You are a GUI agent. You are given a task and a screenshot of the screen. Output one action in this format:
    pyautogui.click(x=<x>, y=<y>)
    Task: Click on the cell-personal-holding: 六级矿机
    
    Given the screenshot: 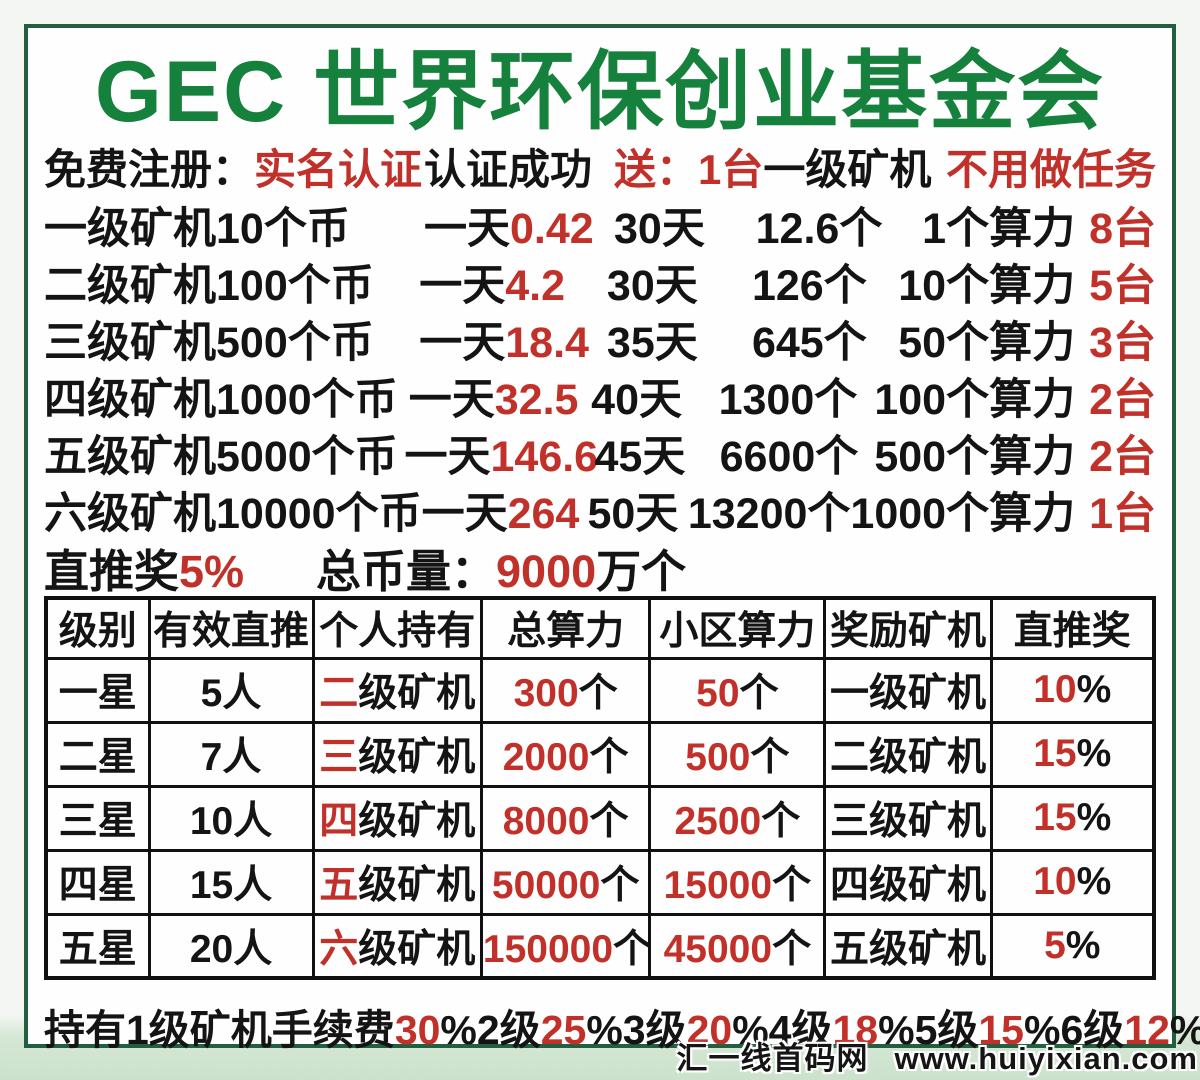 What is the action you would take?
    pyautogui.click(x=397, y=946)
    